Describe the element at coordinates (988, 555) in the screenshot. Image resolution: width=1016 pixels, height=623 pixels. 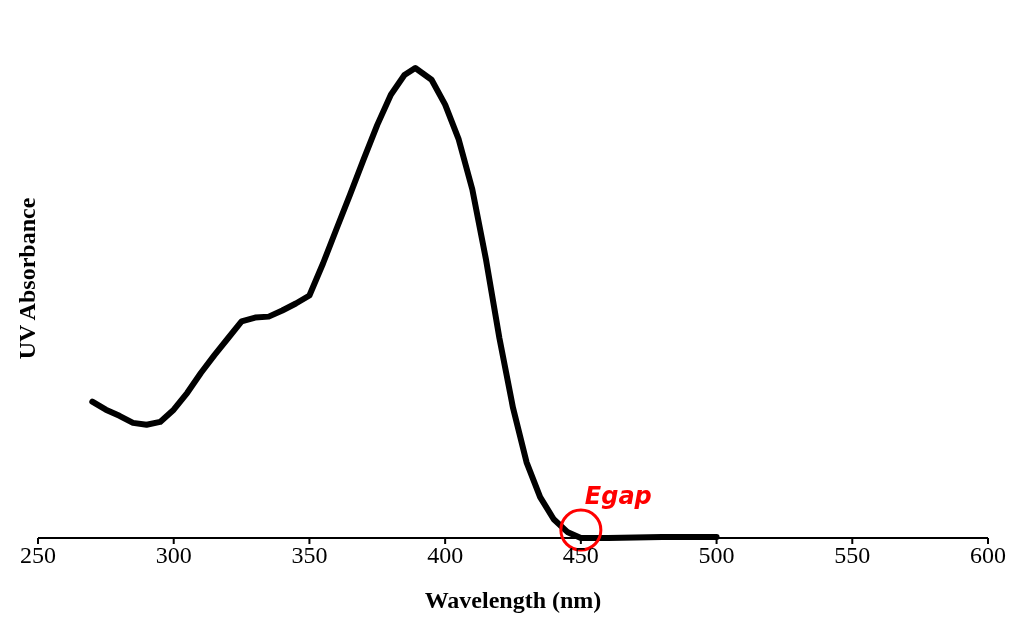
I see `x-tick-label: 600` at that location.